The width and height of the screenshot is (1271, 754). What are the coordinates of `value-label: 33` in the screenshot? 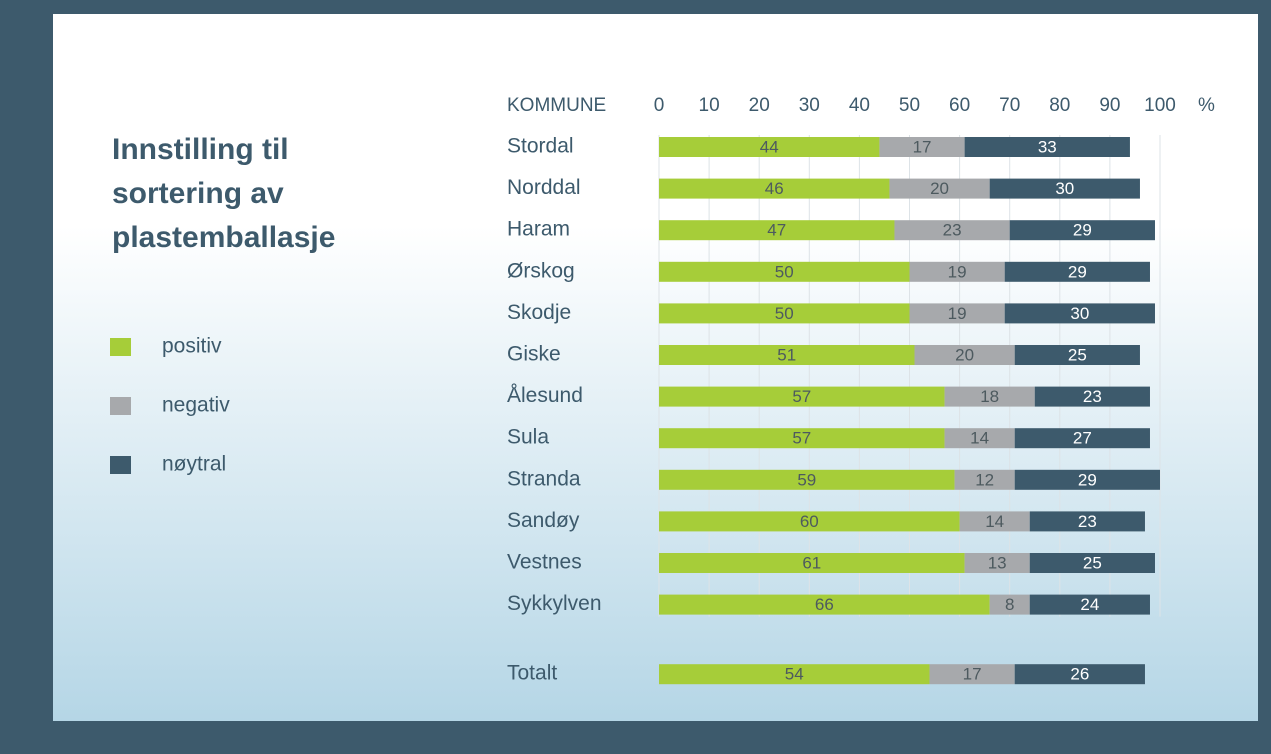 It's located at (1047, 146).